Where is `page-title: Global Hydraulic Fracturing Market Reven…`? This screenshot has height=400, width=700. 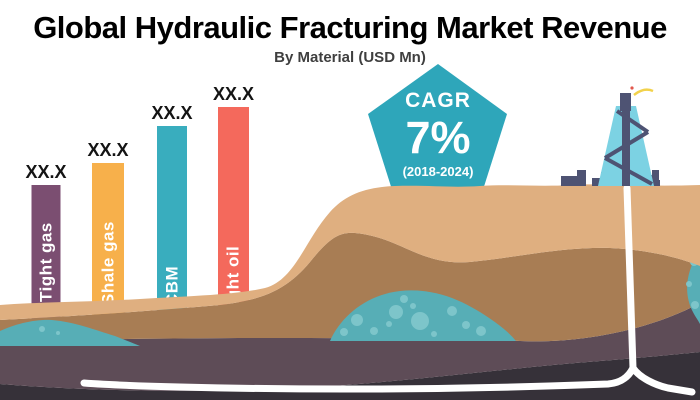
page-title: Global Hydraulic Fracturing Market Reven… is located at coordinates (350, 27).